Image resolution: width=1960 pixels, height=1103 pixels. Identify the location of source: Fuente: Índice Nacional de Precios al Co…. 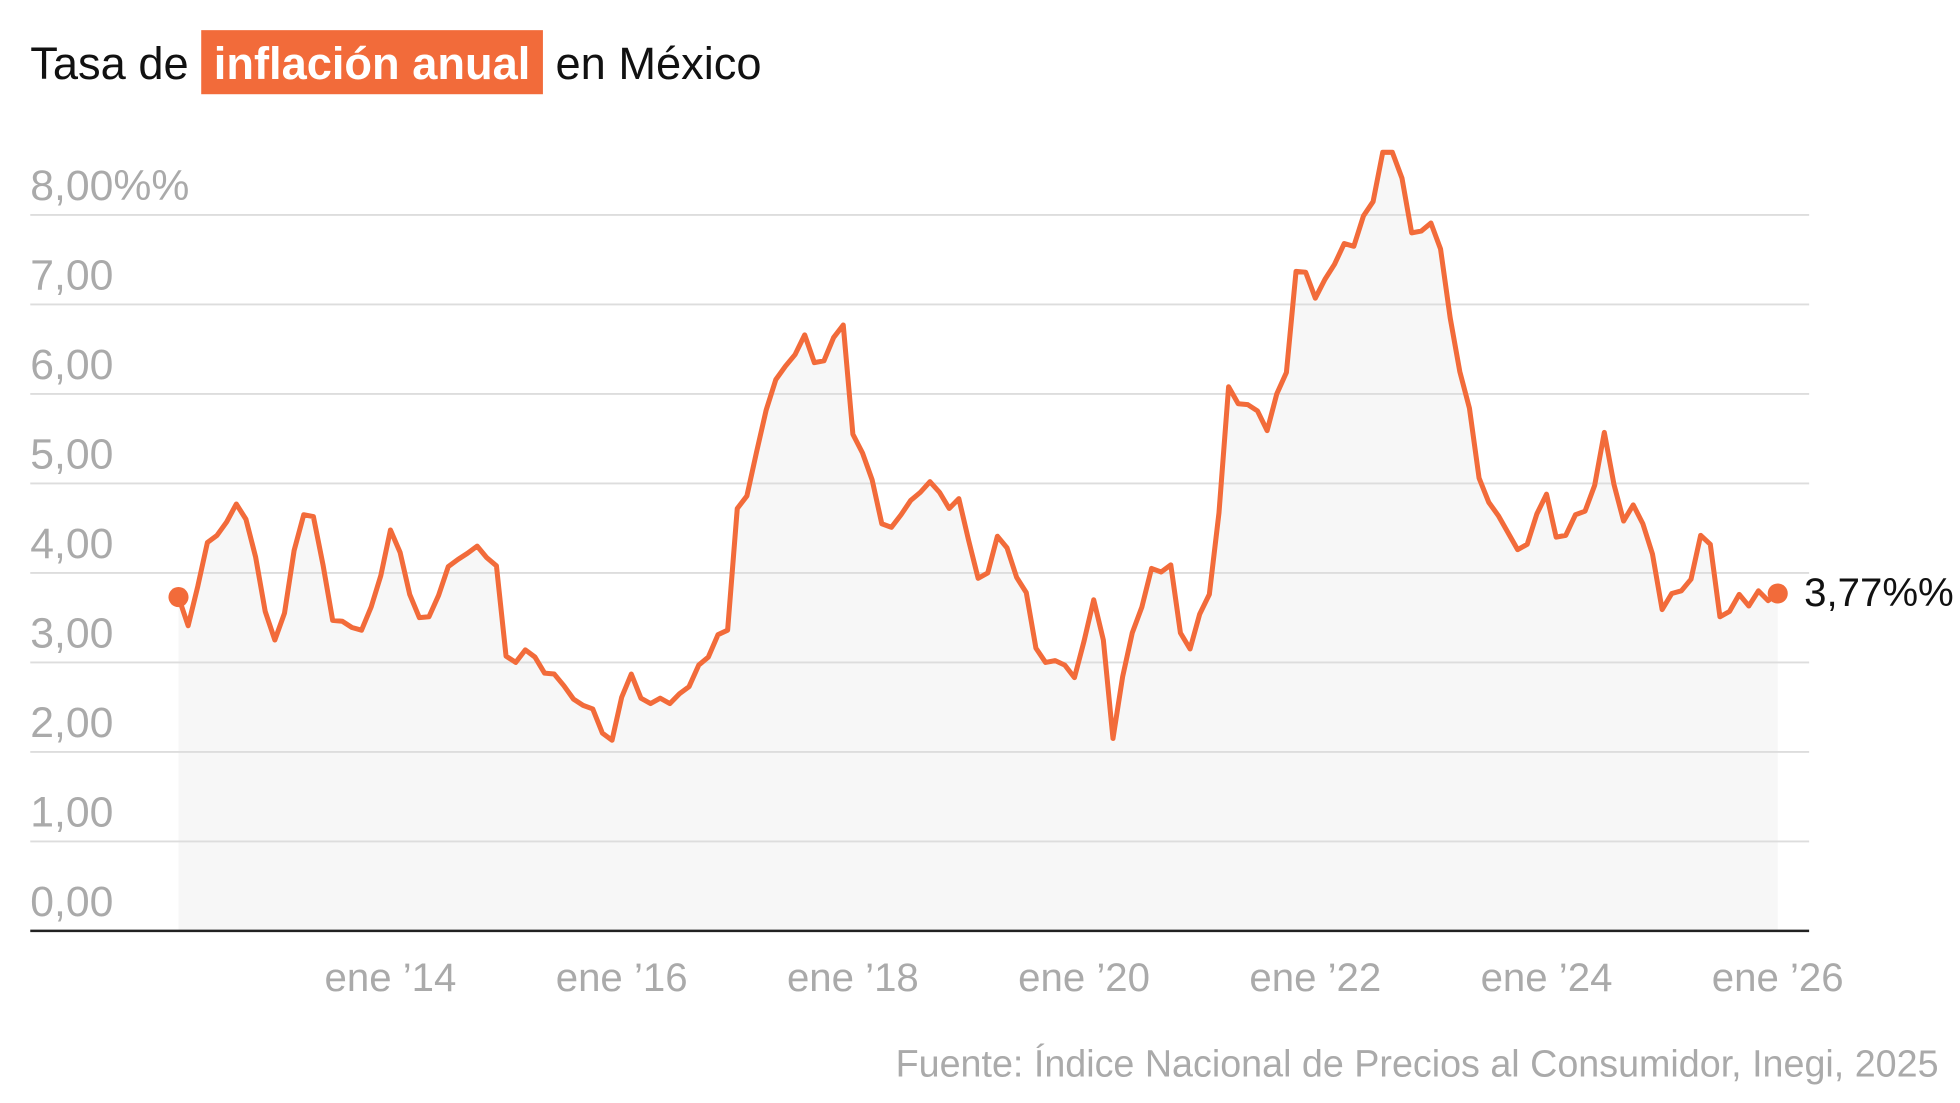
(1417, 1064).